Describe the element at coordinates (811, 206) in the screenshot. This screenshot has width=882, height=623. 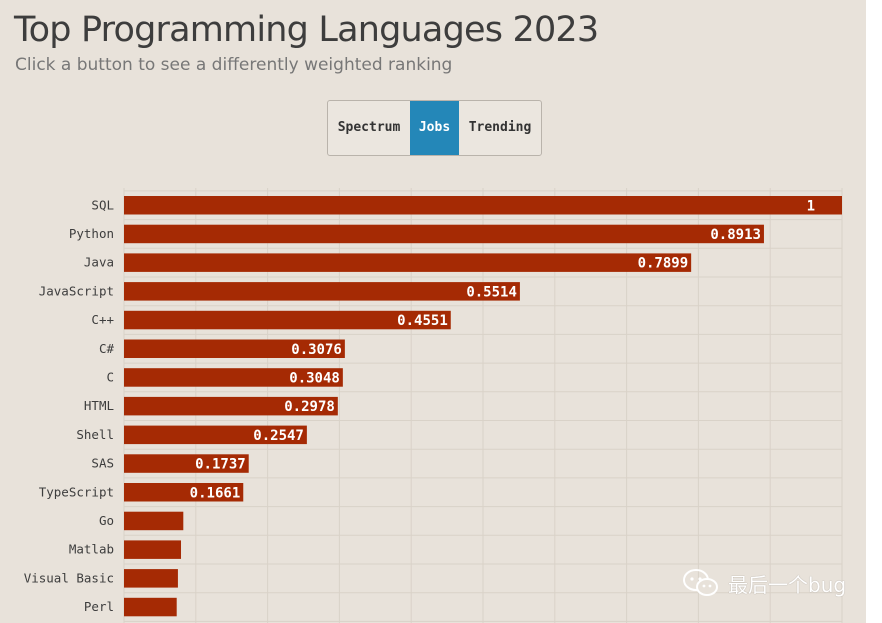
I see `value-label: 1` at that location.